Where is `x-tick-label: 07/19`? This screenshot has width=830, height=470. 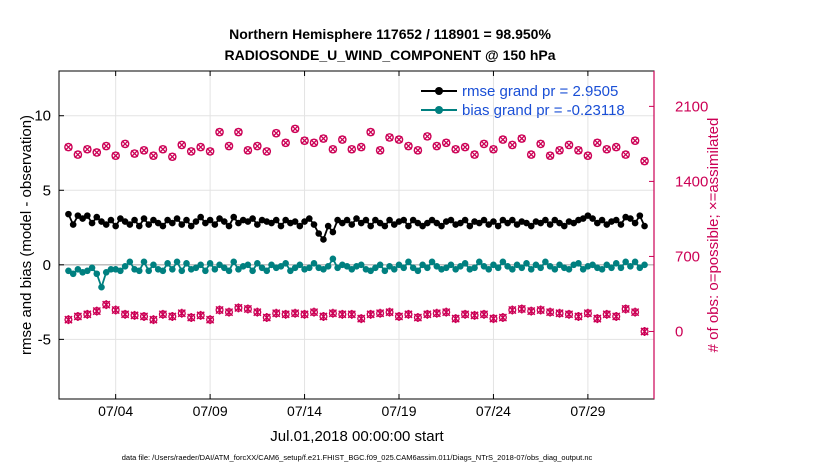
x-tick-label: 07/19 is located at coordinates (398, 411).